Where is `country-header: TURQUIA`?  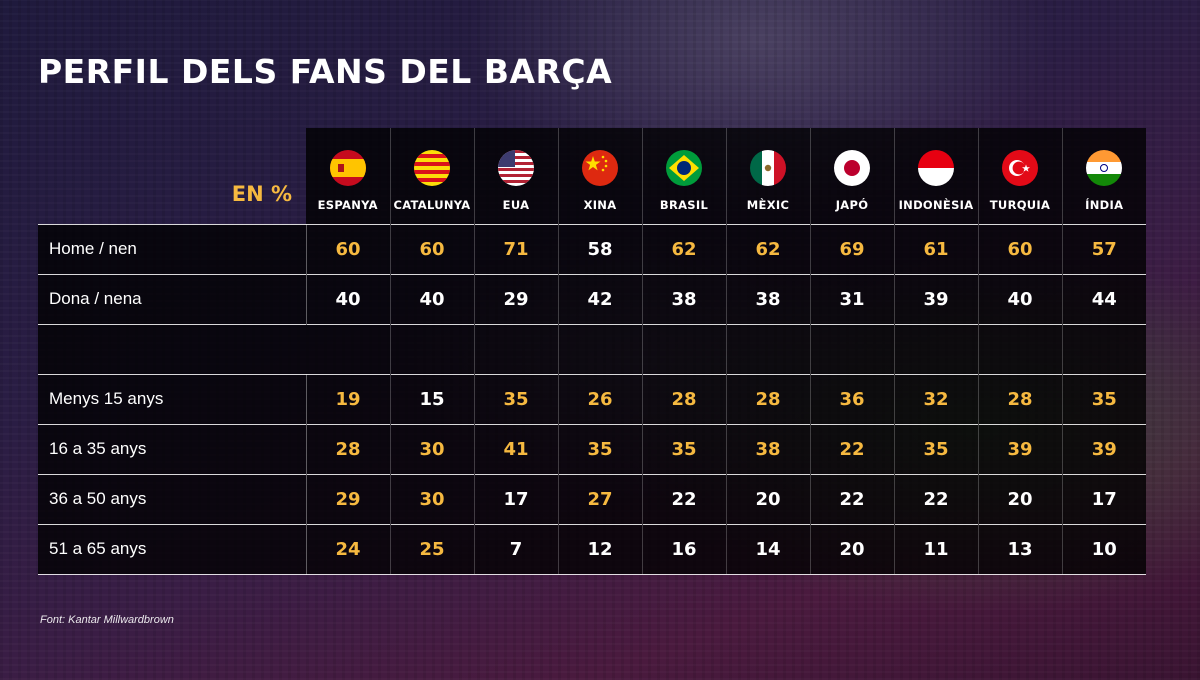 country-header: TURQUIA is located at coordinates (1020, 186).